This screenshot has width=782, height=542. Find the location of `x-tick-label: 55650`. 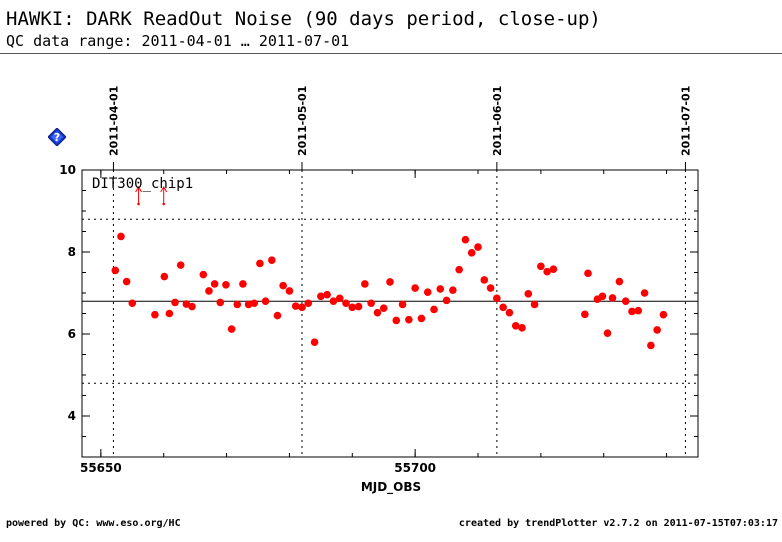

x-tick-label: 55650 is located at coordinates (101, 468).